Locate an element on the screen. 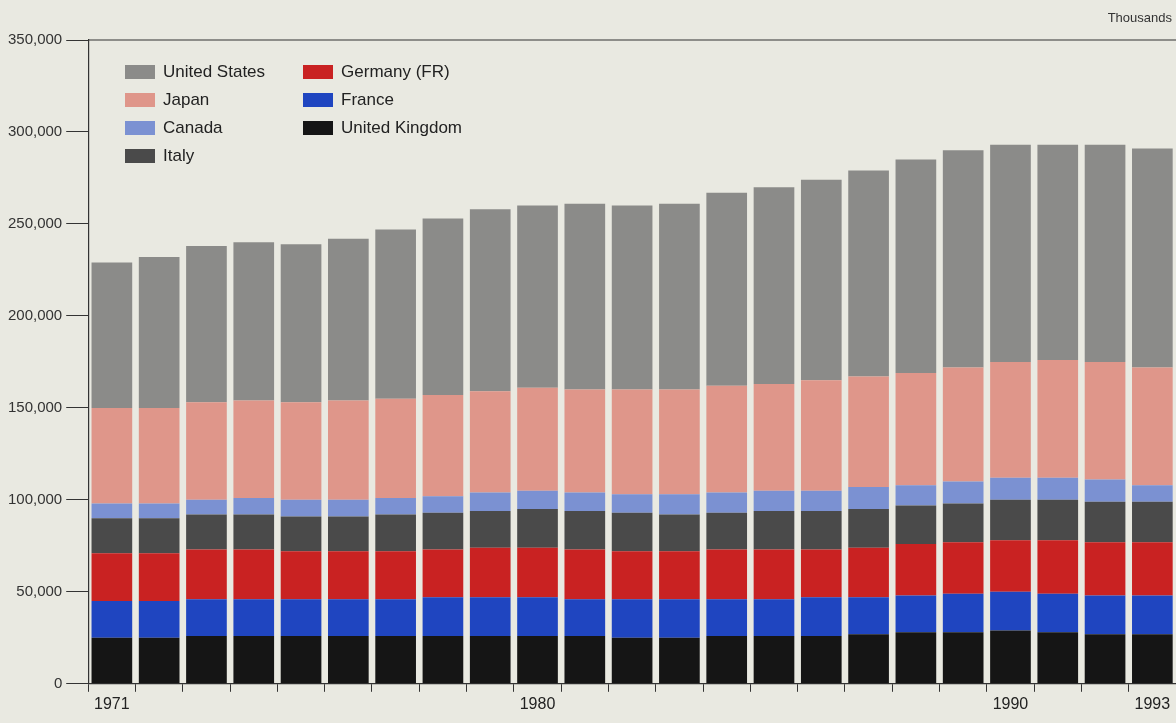  legend-label: France is located at coordinates (367, 100).